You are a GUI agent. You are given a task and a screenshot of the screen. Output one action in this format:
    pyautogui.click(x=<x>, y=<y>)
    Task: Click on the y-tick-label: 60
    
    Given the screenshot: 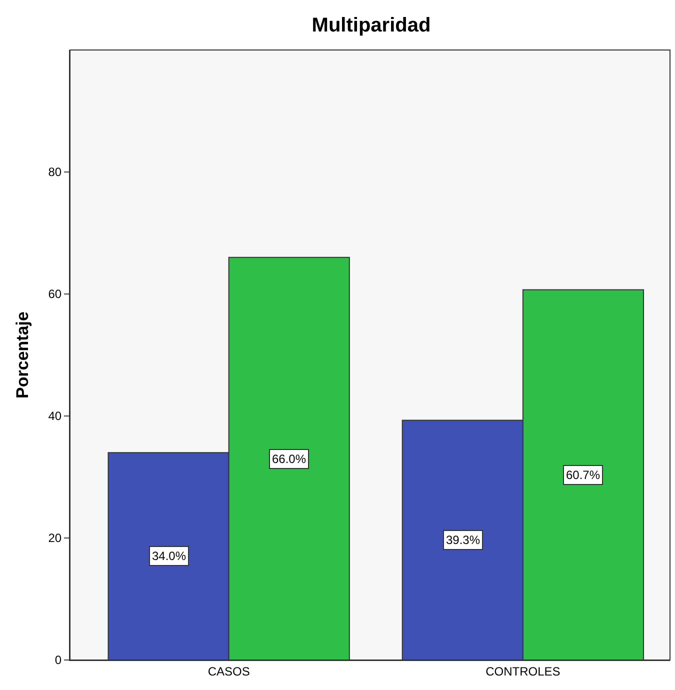 What is the action you would take?
    pyautogui.click(x=55, y=294)
    